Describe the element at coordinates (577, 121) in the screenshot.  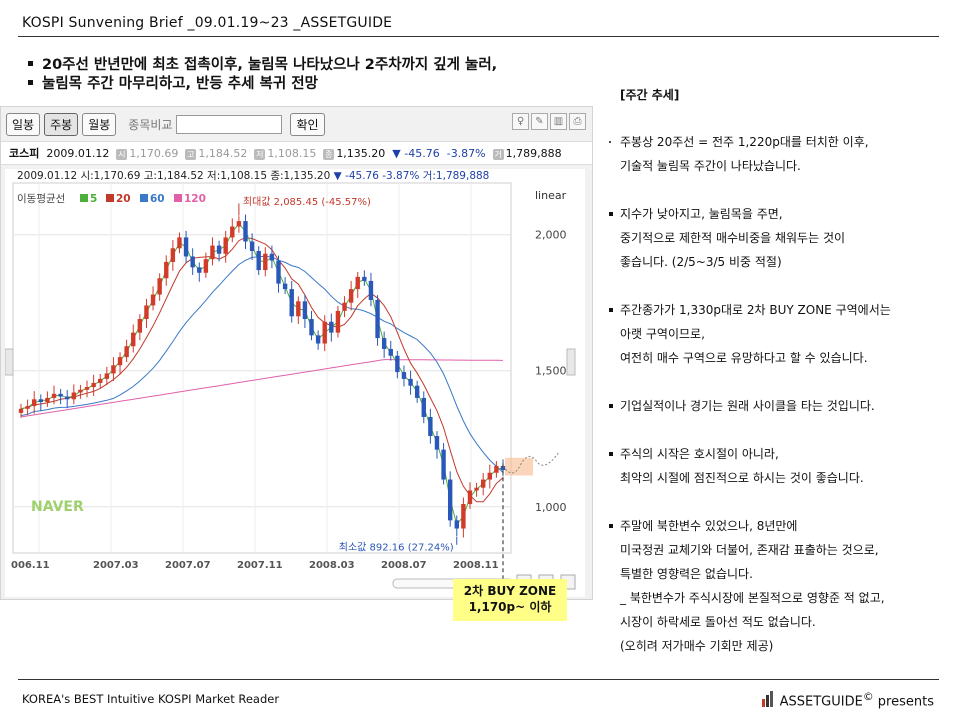
I see `print-icon: ⎙` at that location.